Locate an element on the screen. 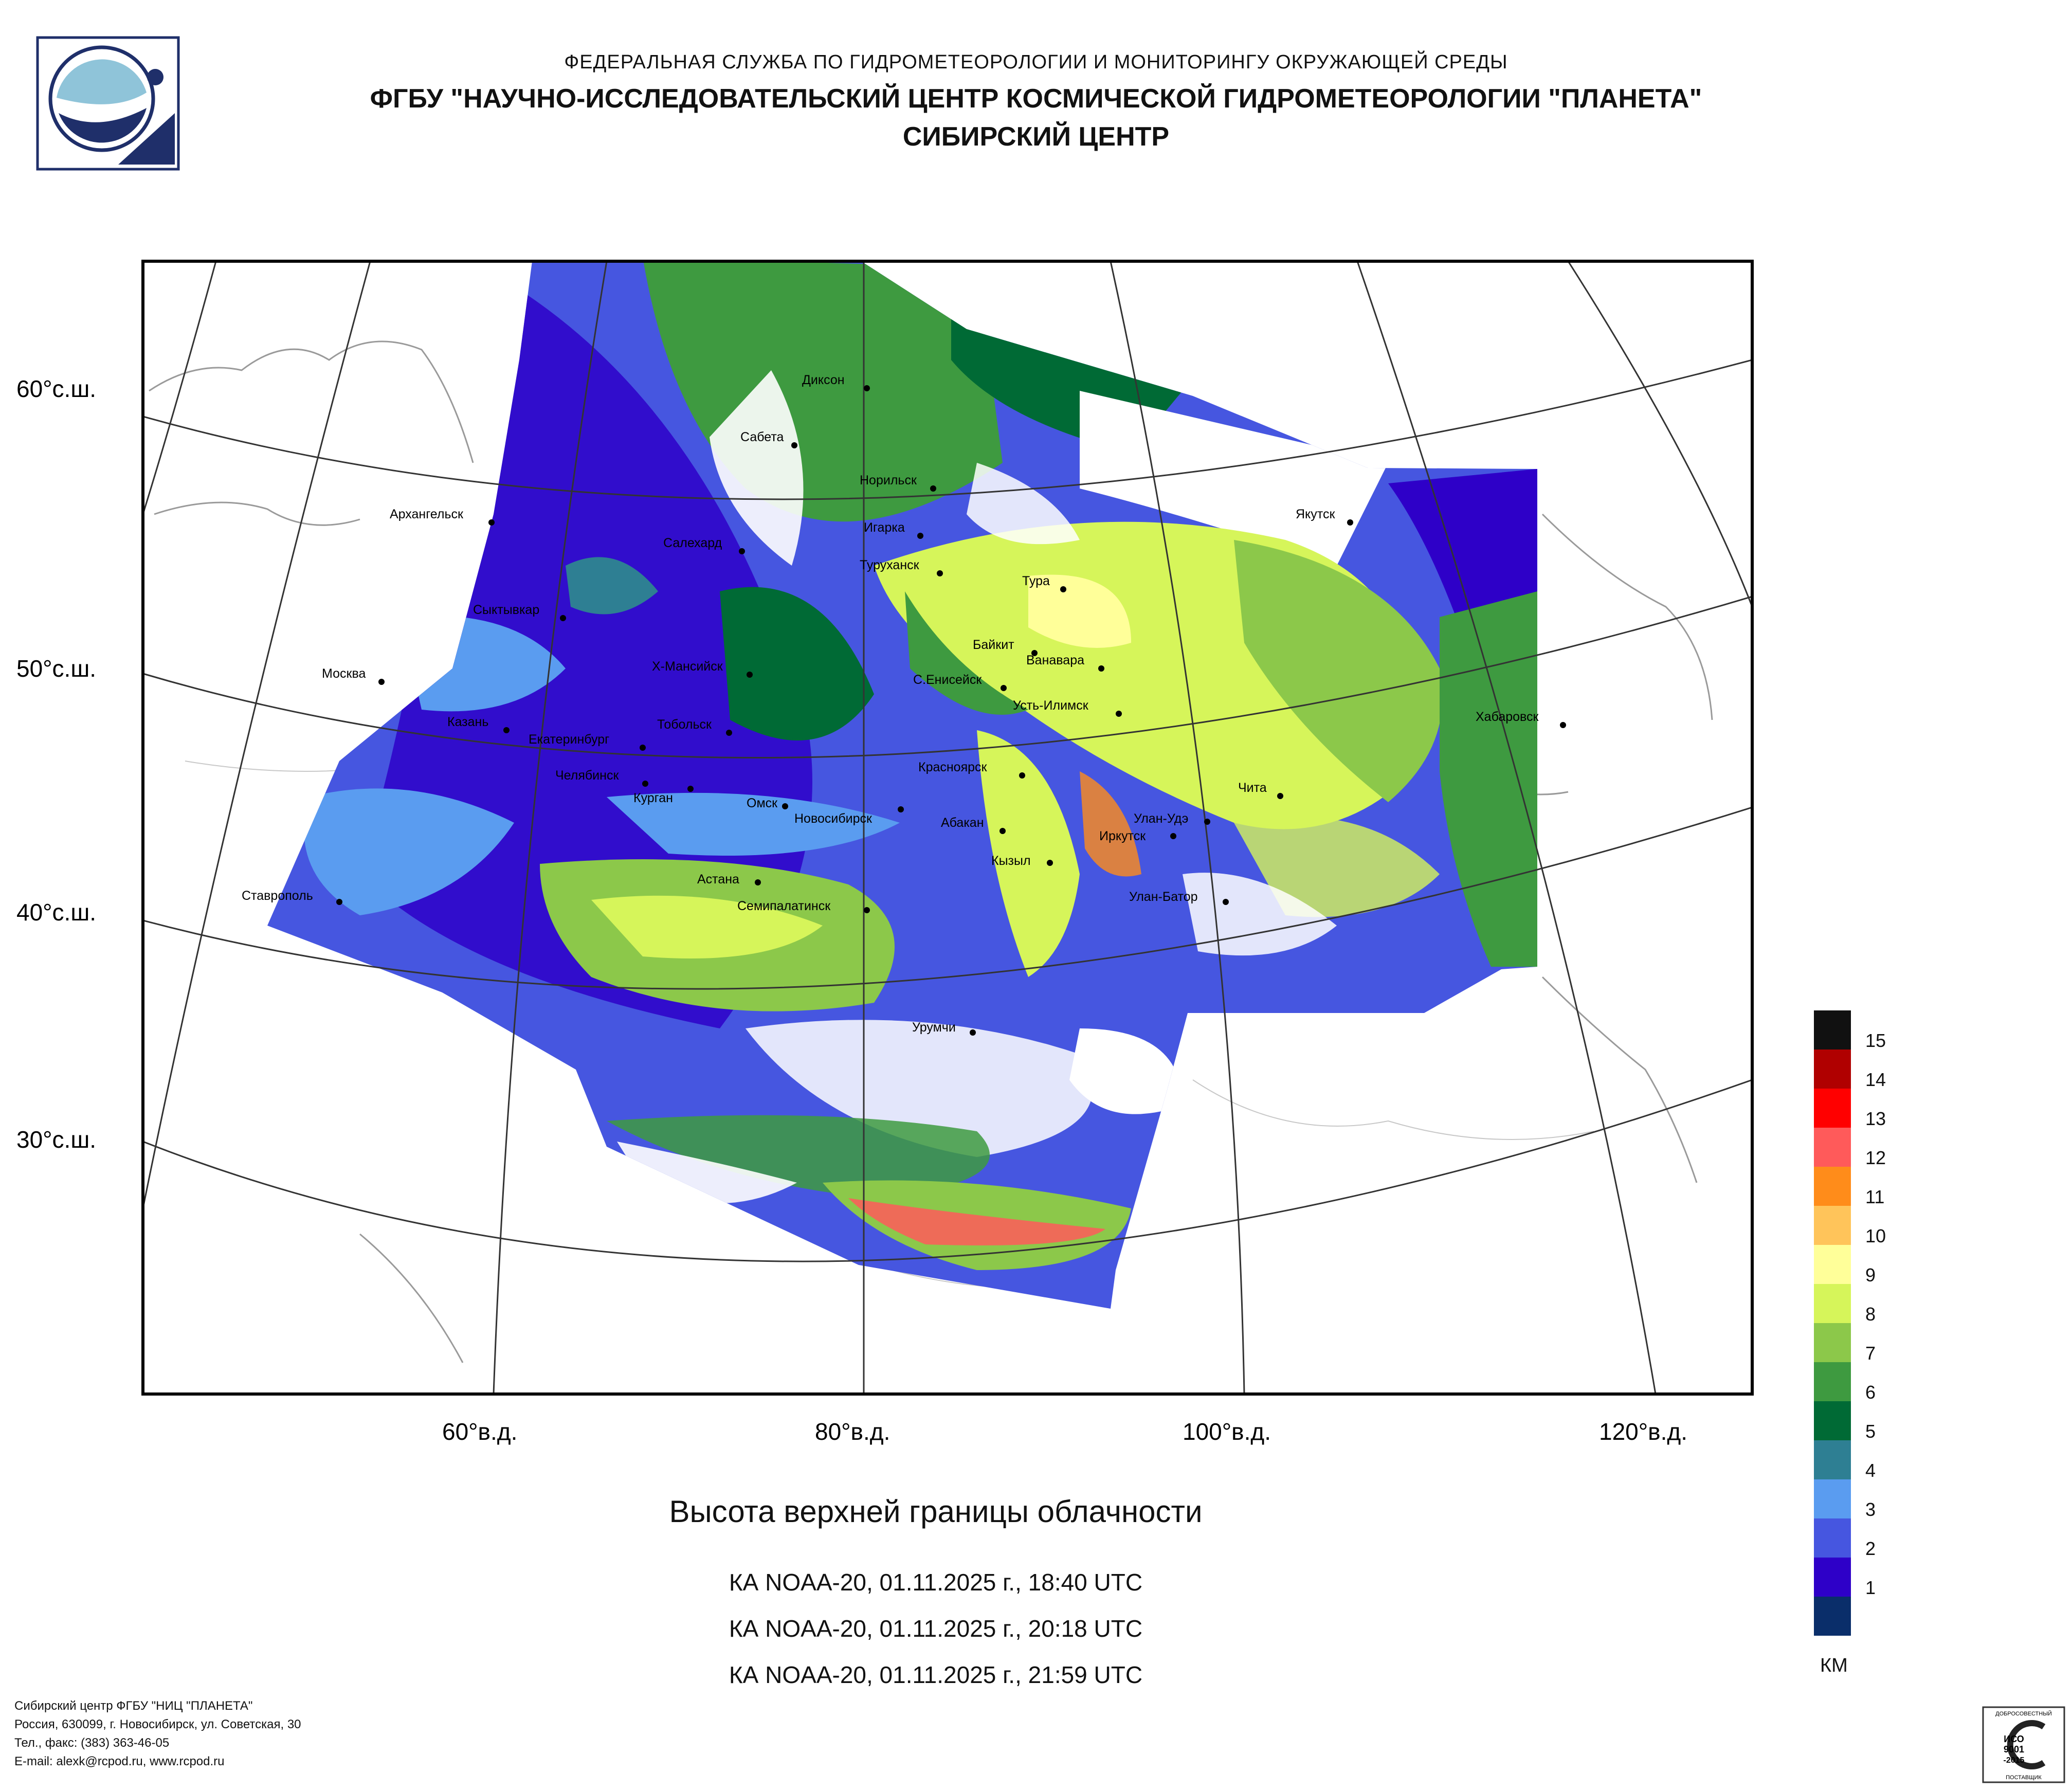 The image size is (2072, 1791). city-label: Красноярск is located at coordinates (953, 767).